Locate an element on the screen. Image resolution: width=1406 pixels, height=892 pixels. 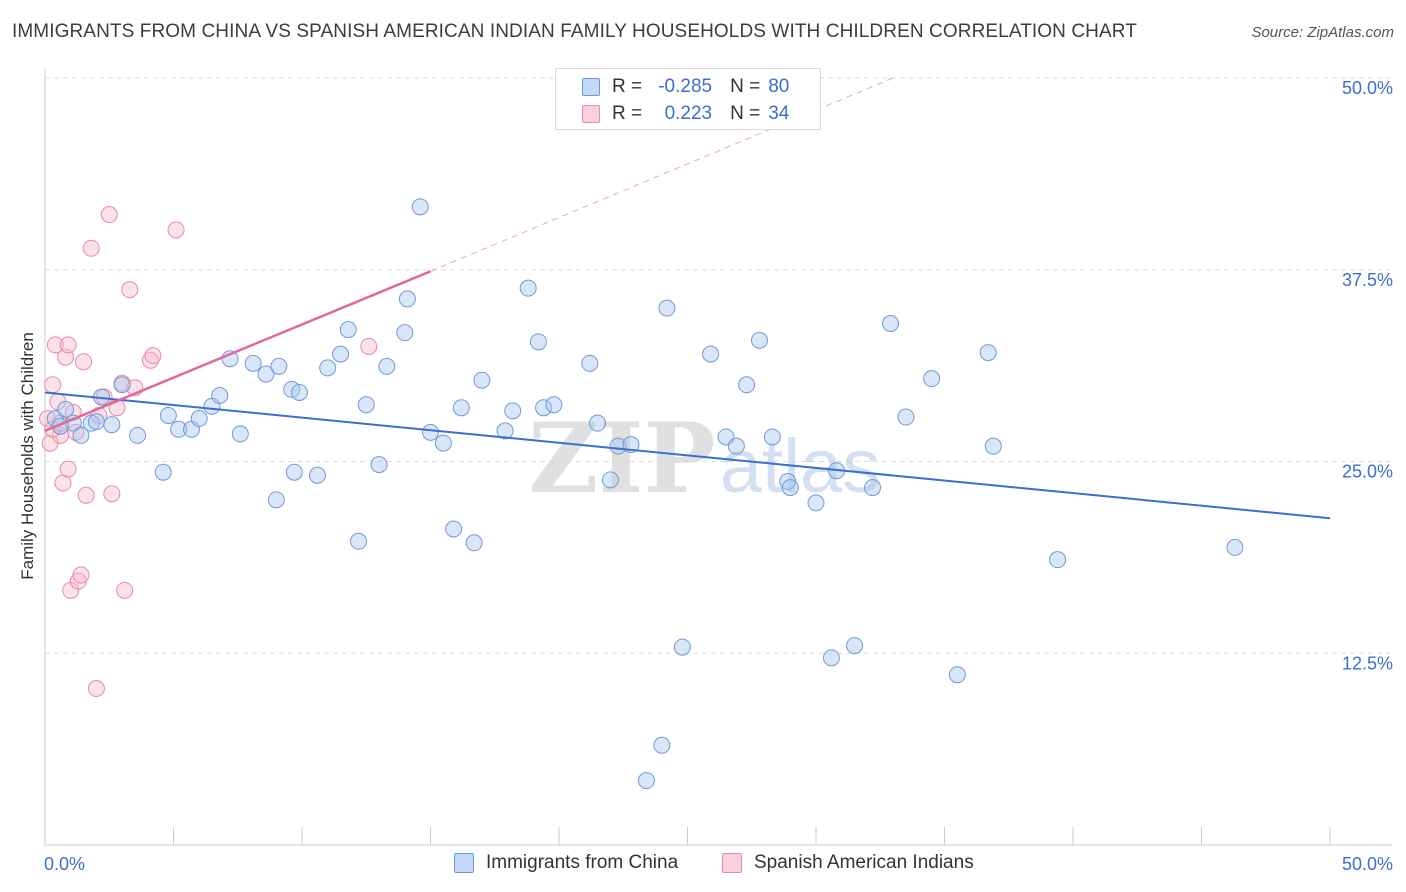
china-legend-label: Immigrants from China is located at coordinates (582, 862).